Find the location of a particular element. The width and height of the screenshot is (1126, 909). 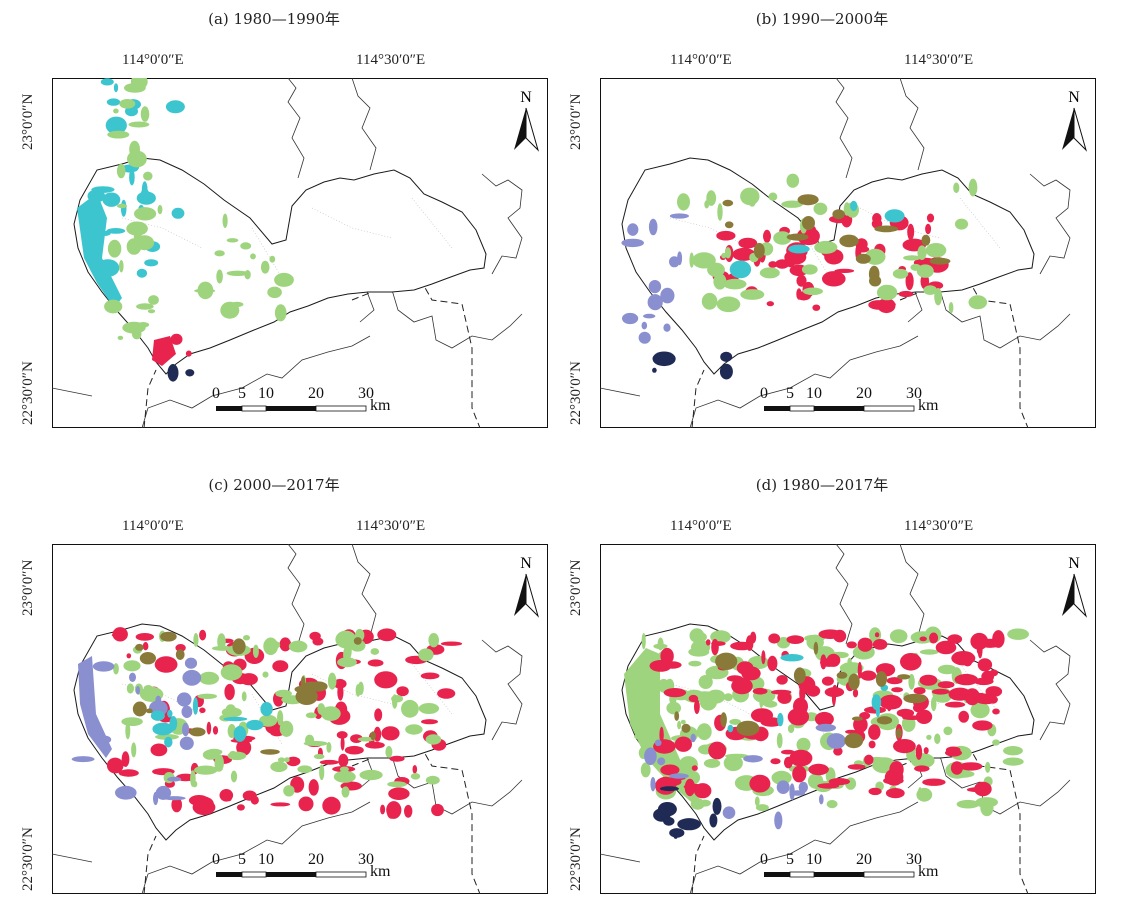

lon-label-114-0: 114°0′0″E is located at coordinates (153, 60).